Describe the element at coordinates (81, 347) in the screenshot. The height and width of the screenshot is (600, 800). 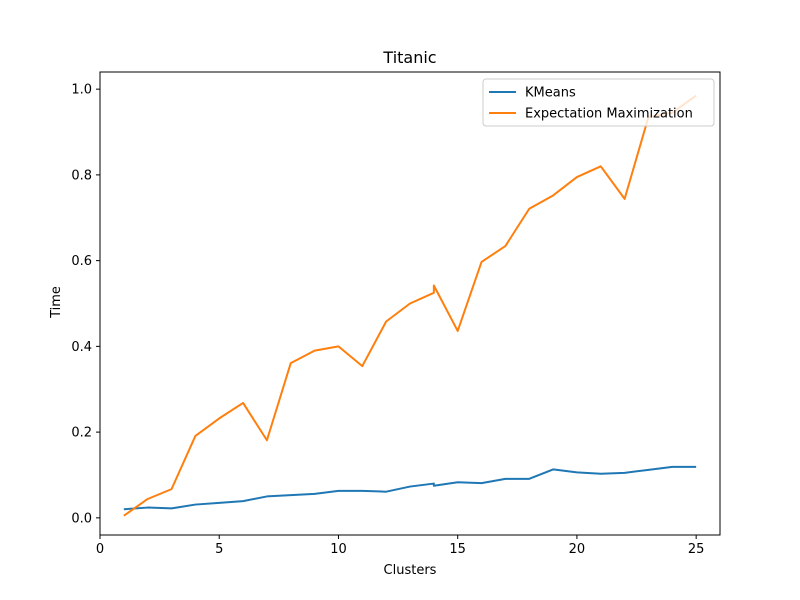
I see `y-tick-label: 0.4` at that location.